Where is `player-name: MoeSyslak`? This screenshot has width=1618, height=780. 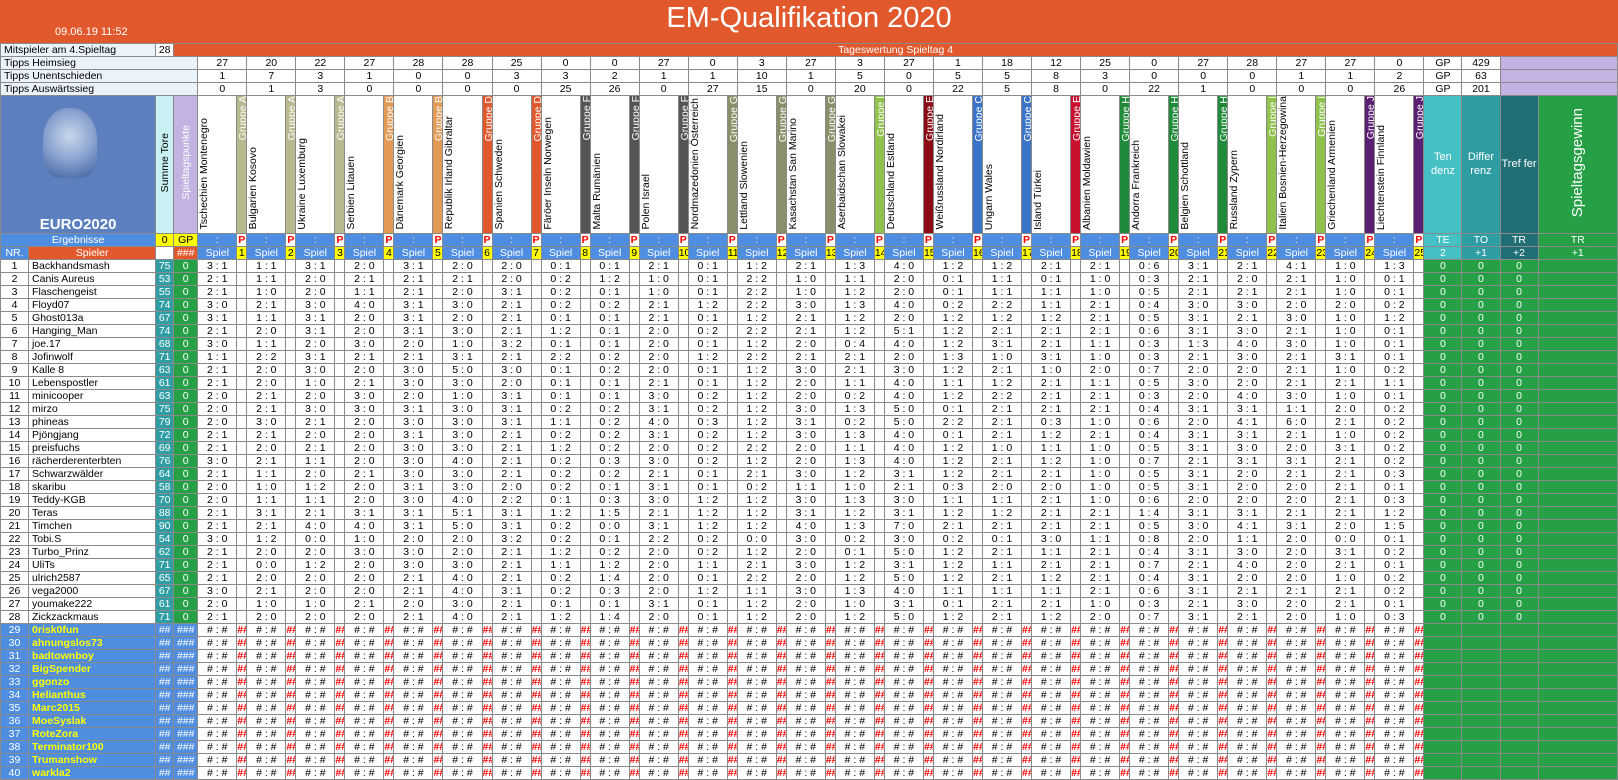 player-name: MoeSyslak is located at coordinates (92, 720).